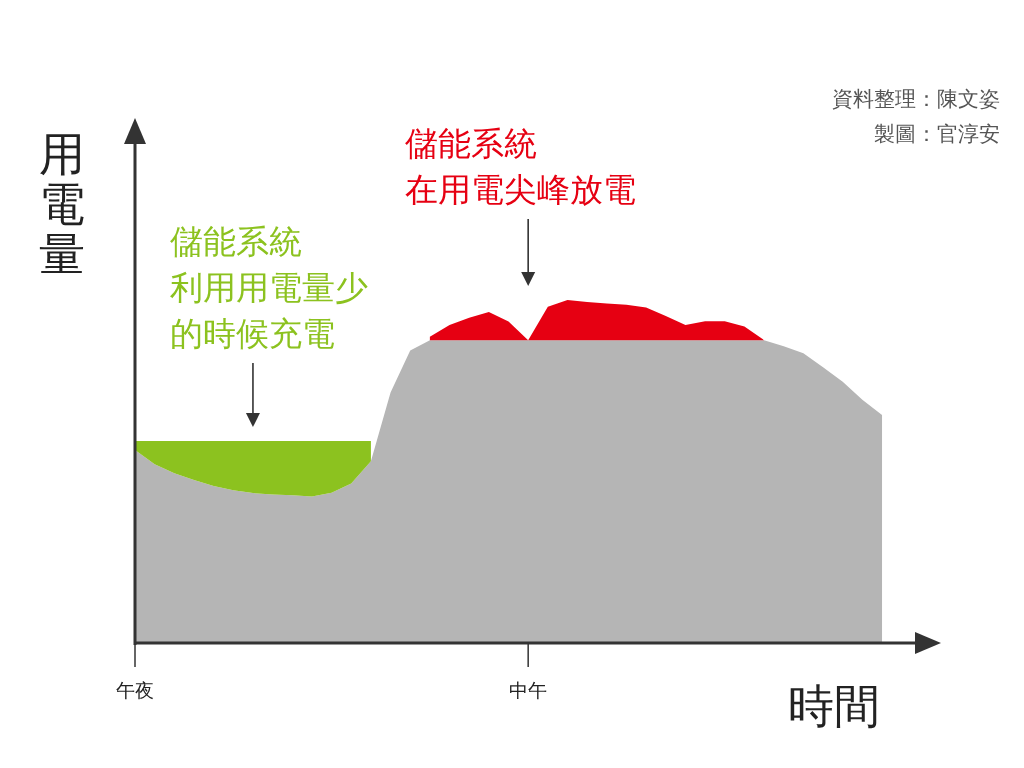 The image size is (1024, 768). I want to click on text: 儲能系統在用電尖峰放電, so click(520, 166).